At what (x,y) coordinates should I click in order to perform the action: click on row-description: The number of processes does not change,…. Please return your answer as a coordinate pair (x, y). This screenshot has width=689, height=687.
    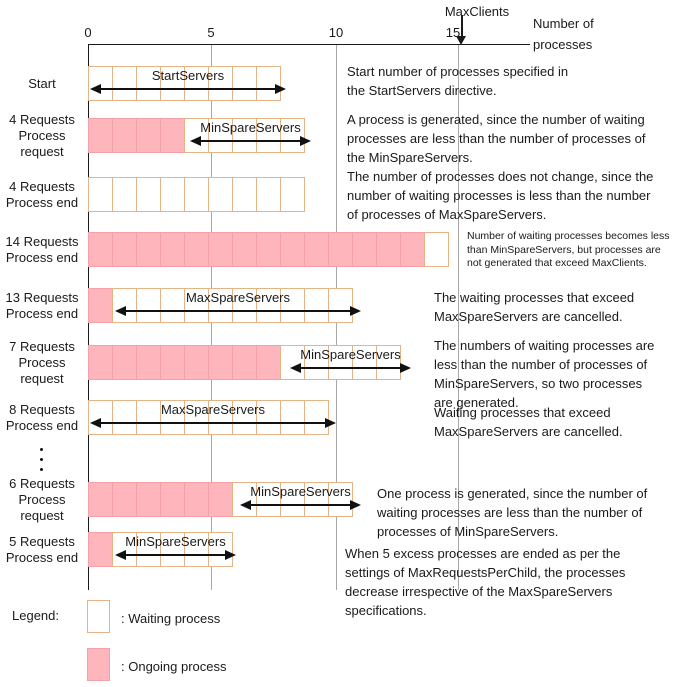
    Looking at the image, I should click on (500, 195).